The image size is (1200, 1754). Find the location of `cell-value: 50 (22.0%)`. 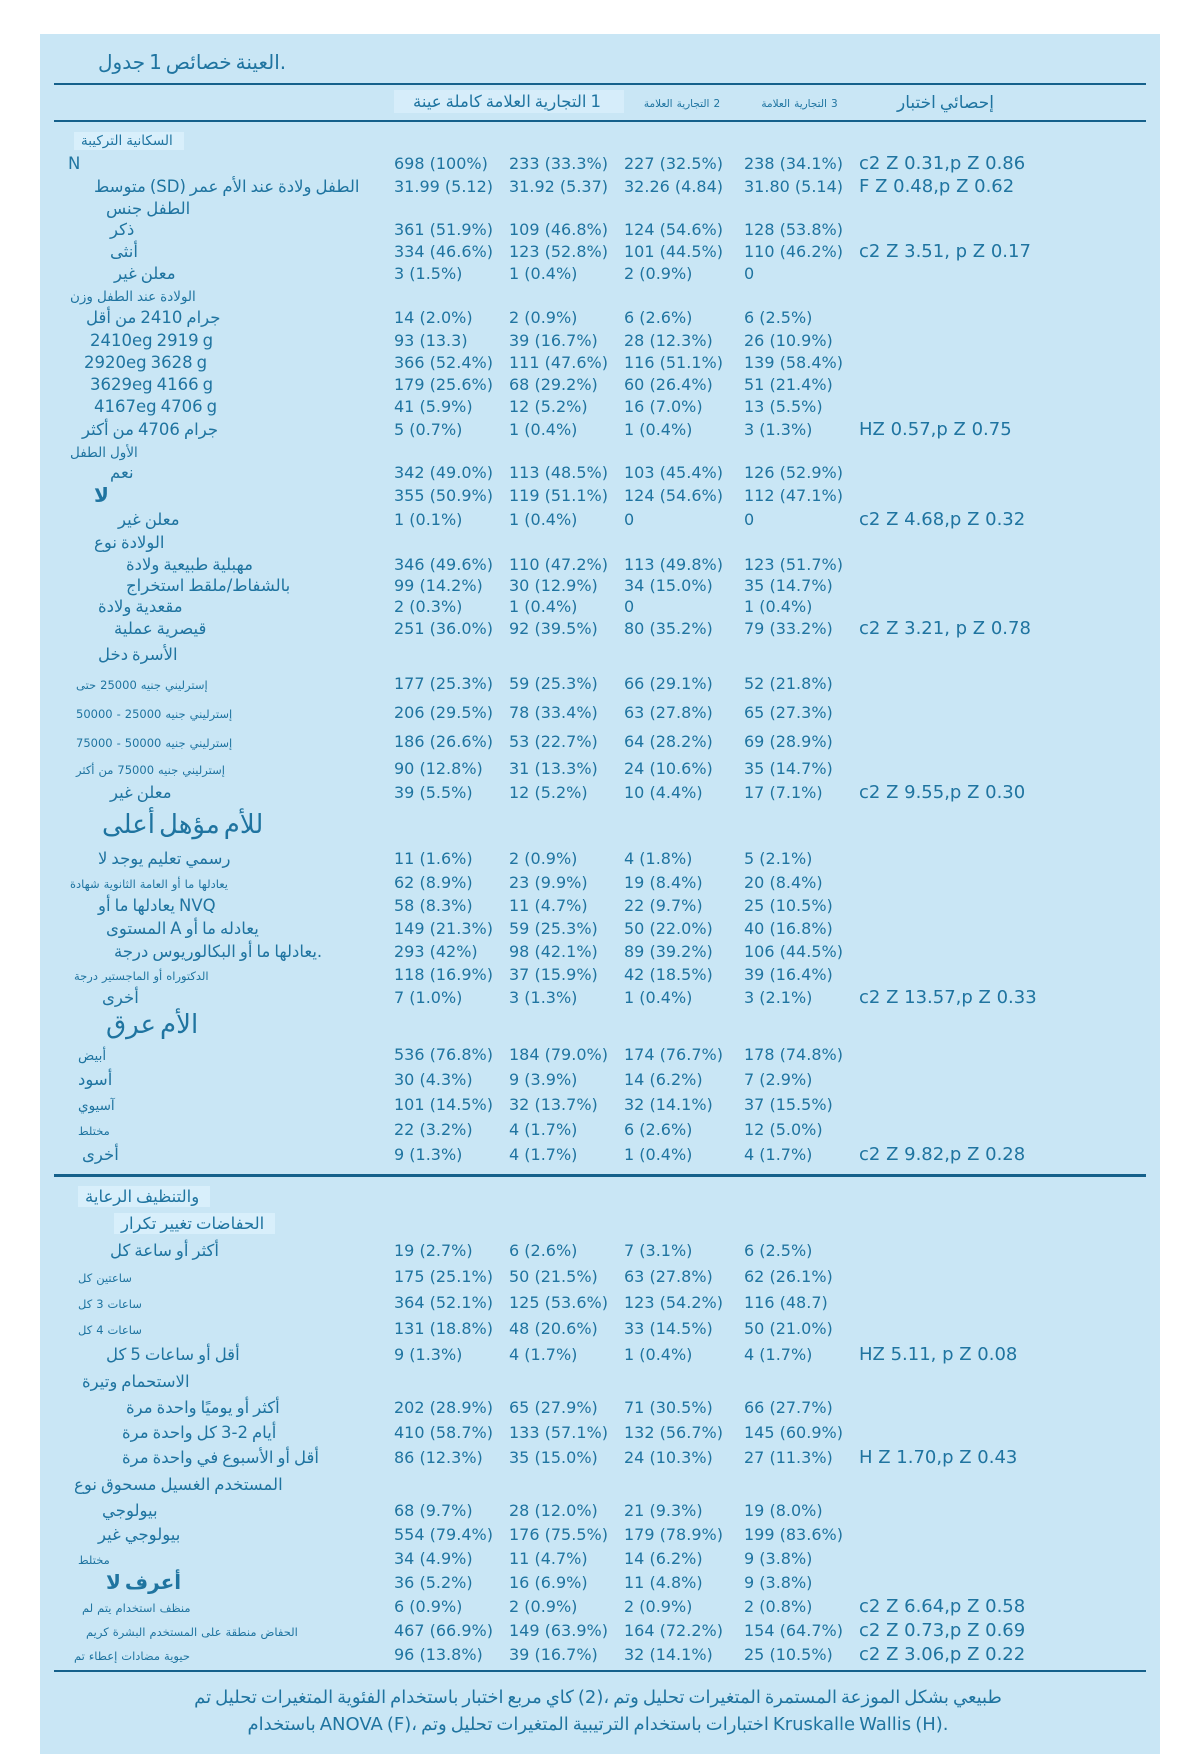

cell-value: 50 (22.0%) is located at coordinates (668, 928).